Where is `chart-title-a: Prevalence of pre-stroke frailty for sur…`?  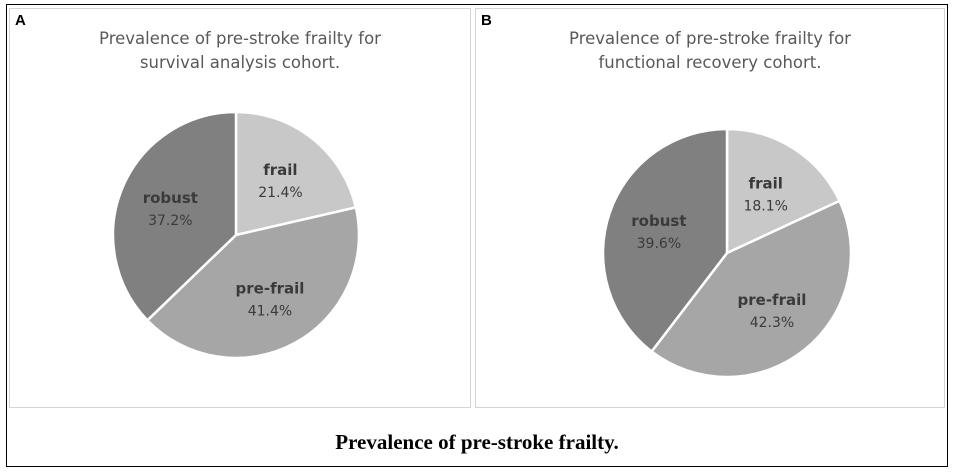
chart-title-a: Prevalence of pre-stroke frailty for sur… is located at coordinates (240, 51).